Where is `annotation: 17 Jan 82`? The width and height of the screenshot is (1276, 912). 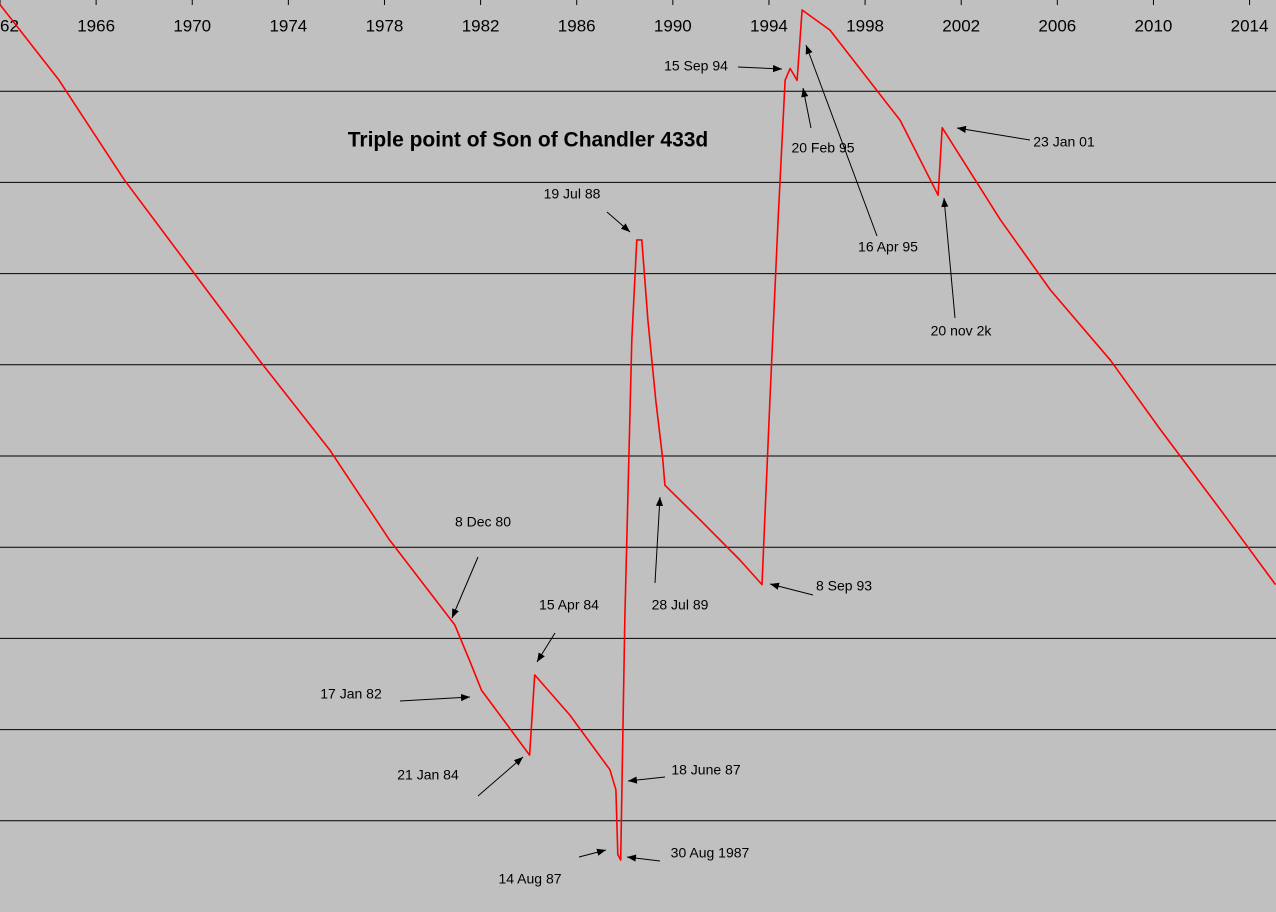
annotation: 17 Jan 82 is located at coordinates (351, 694).